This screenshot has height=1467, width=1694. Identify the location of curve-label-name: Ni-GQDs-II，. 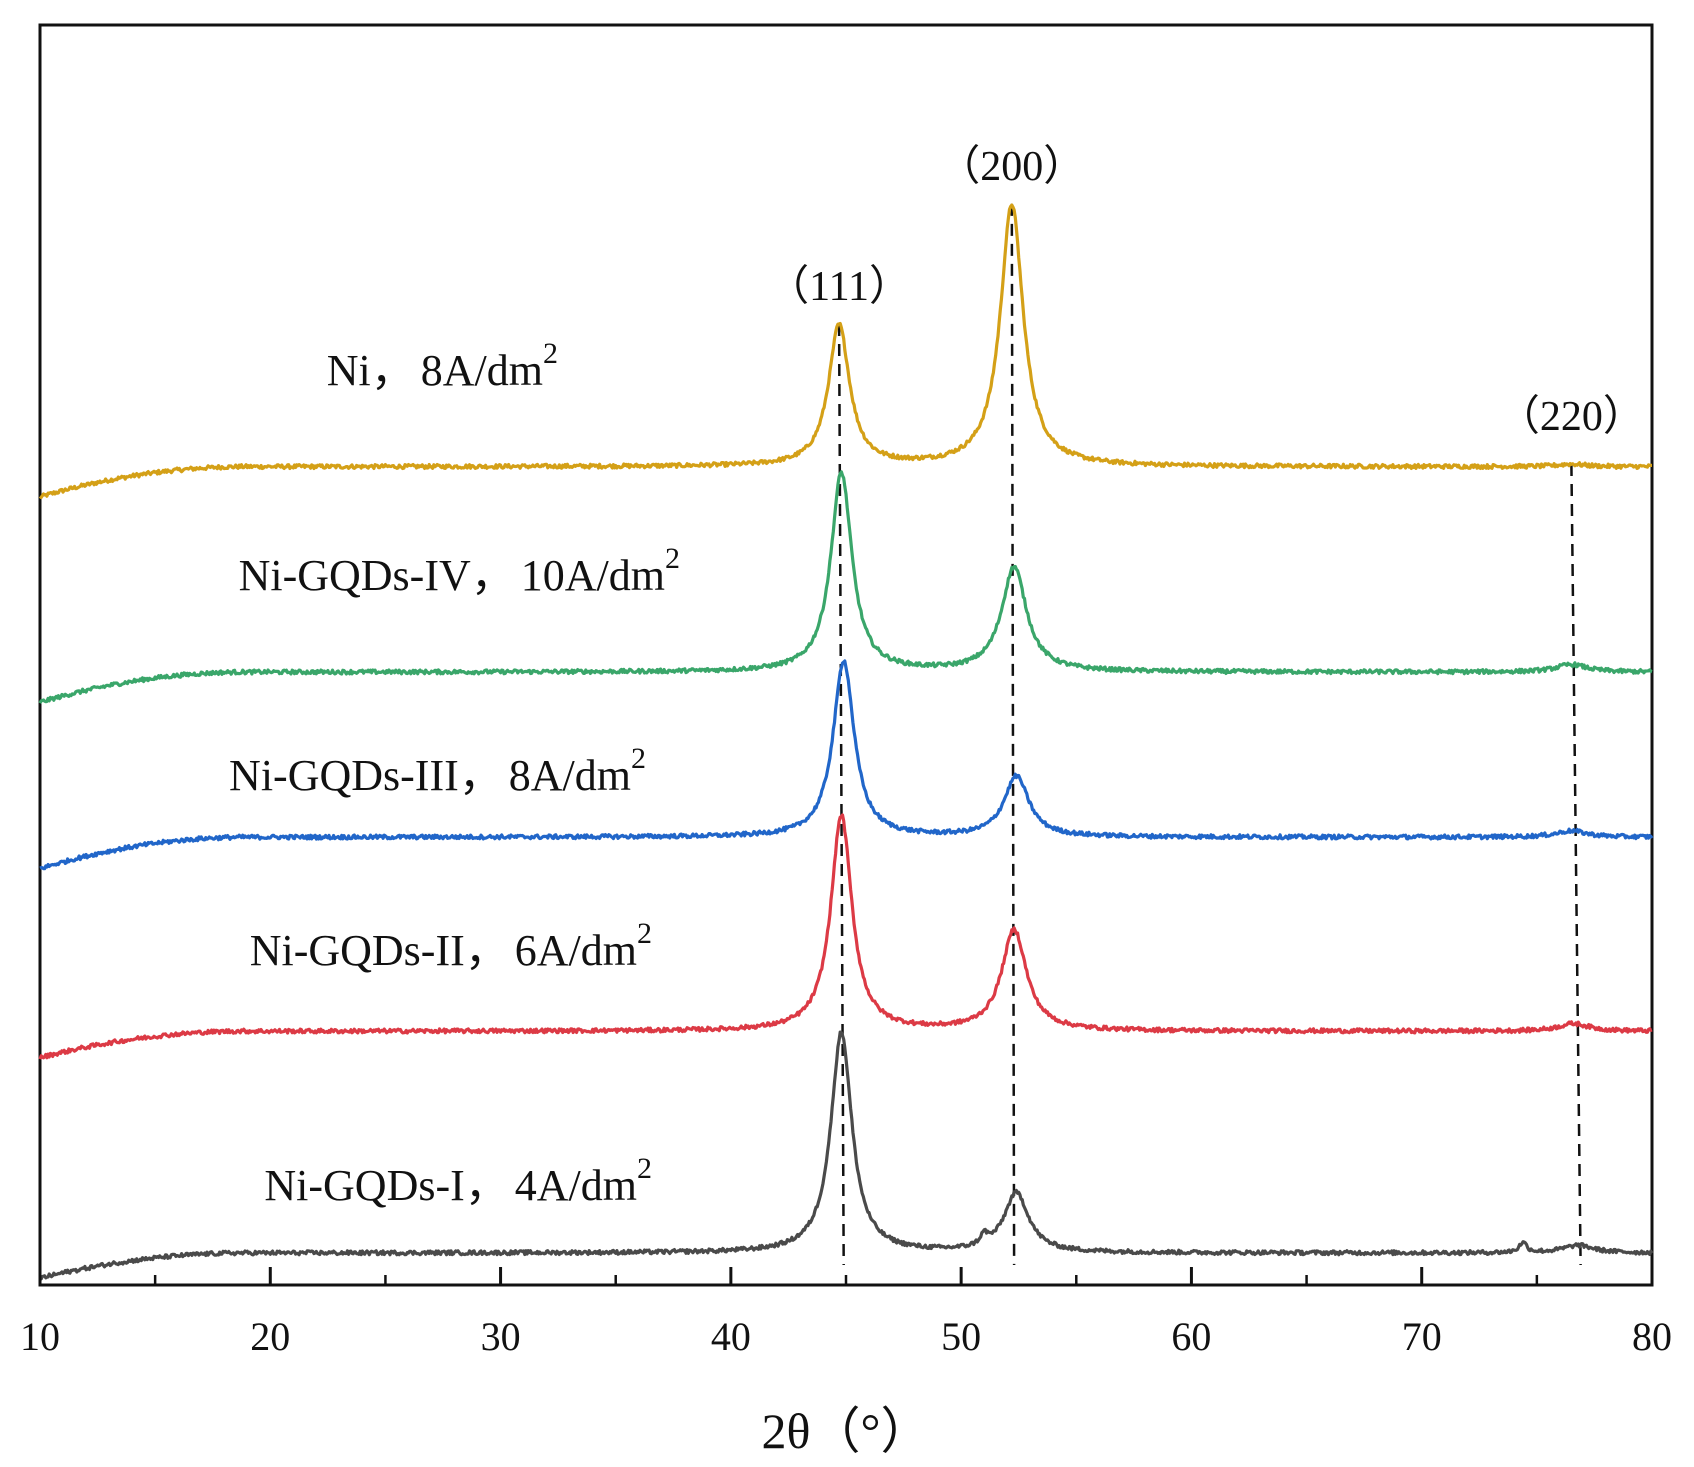
(379, 950).